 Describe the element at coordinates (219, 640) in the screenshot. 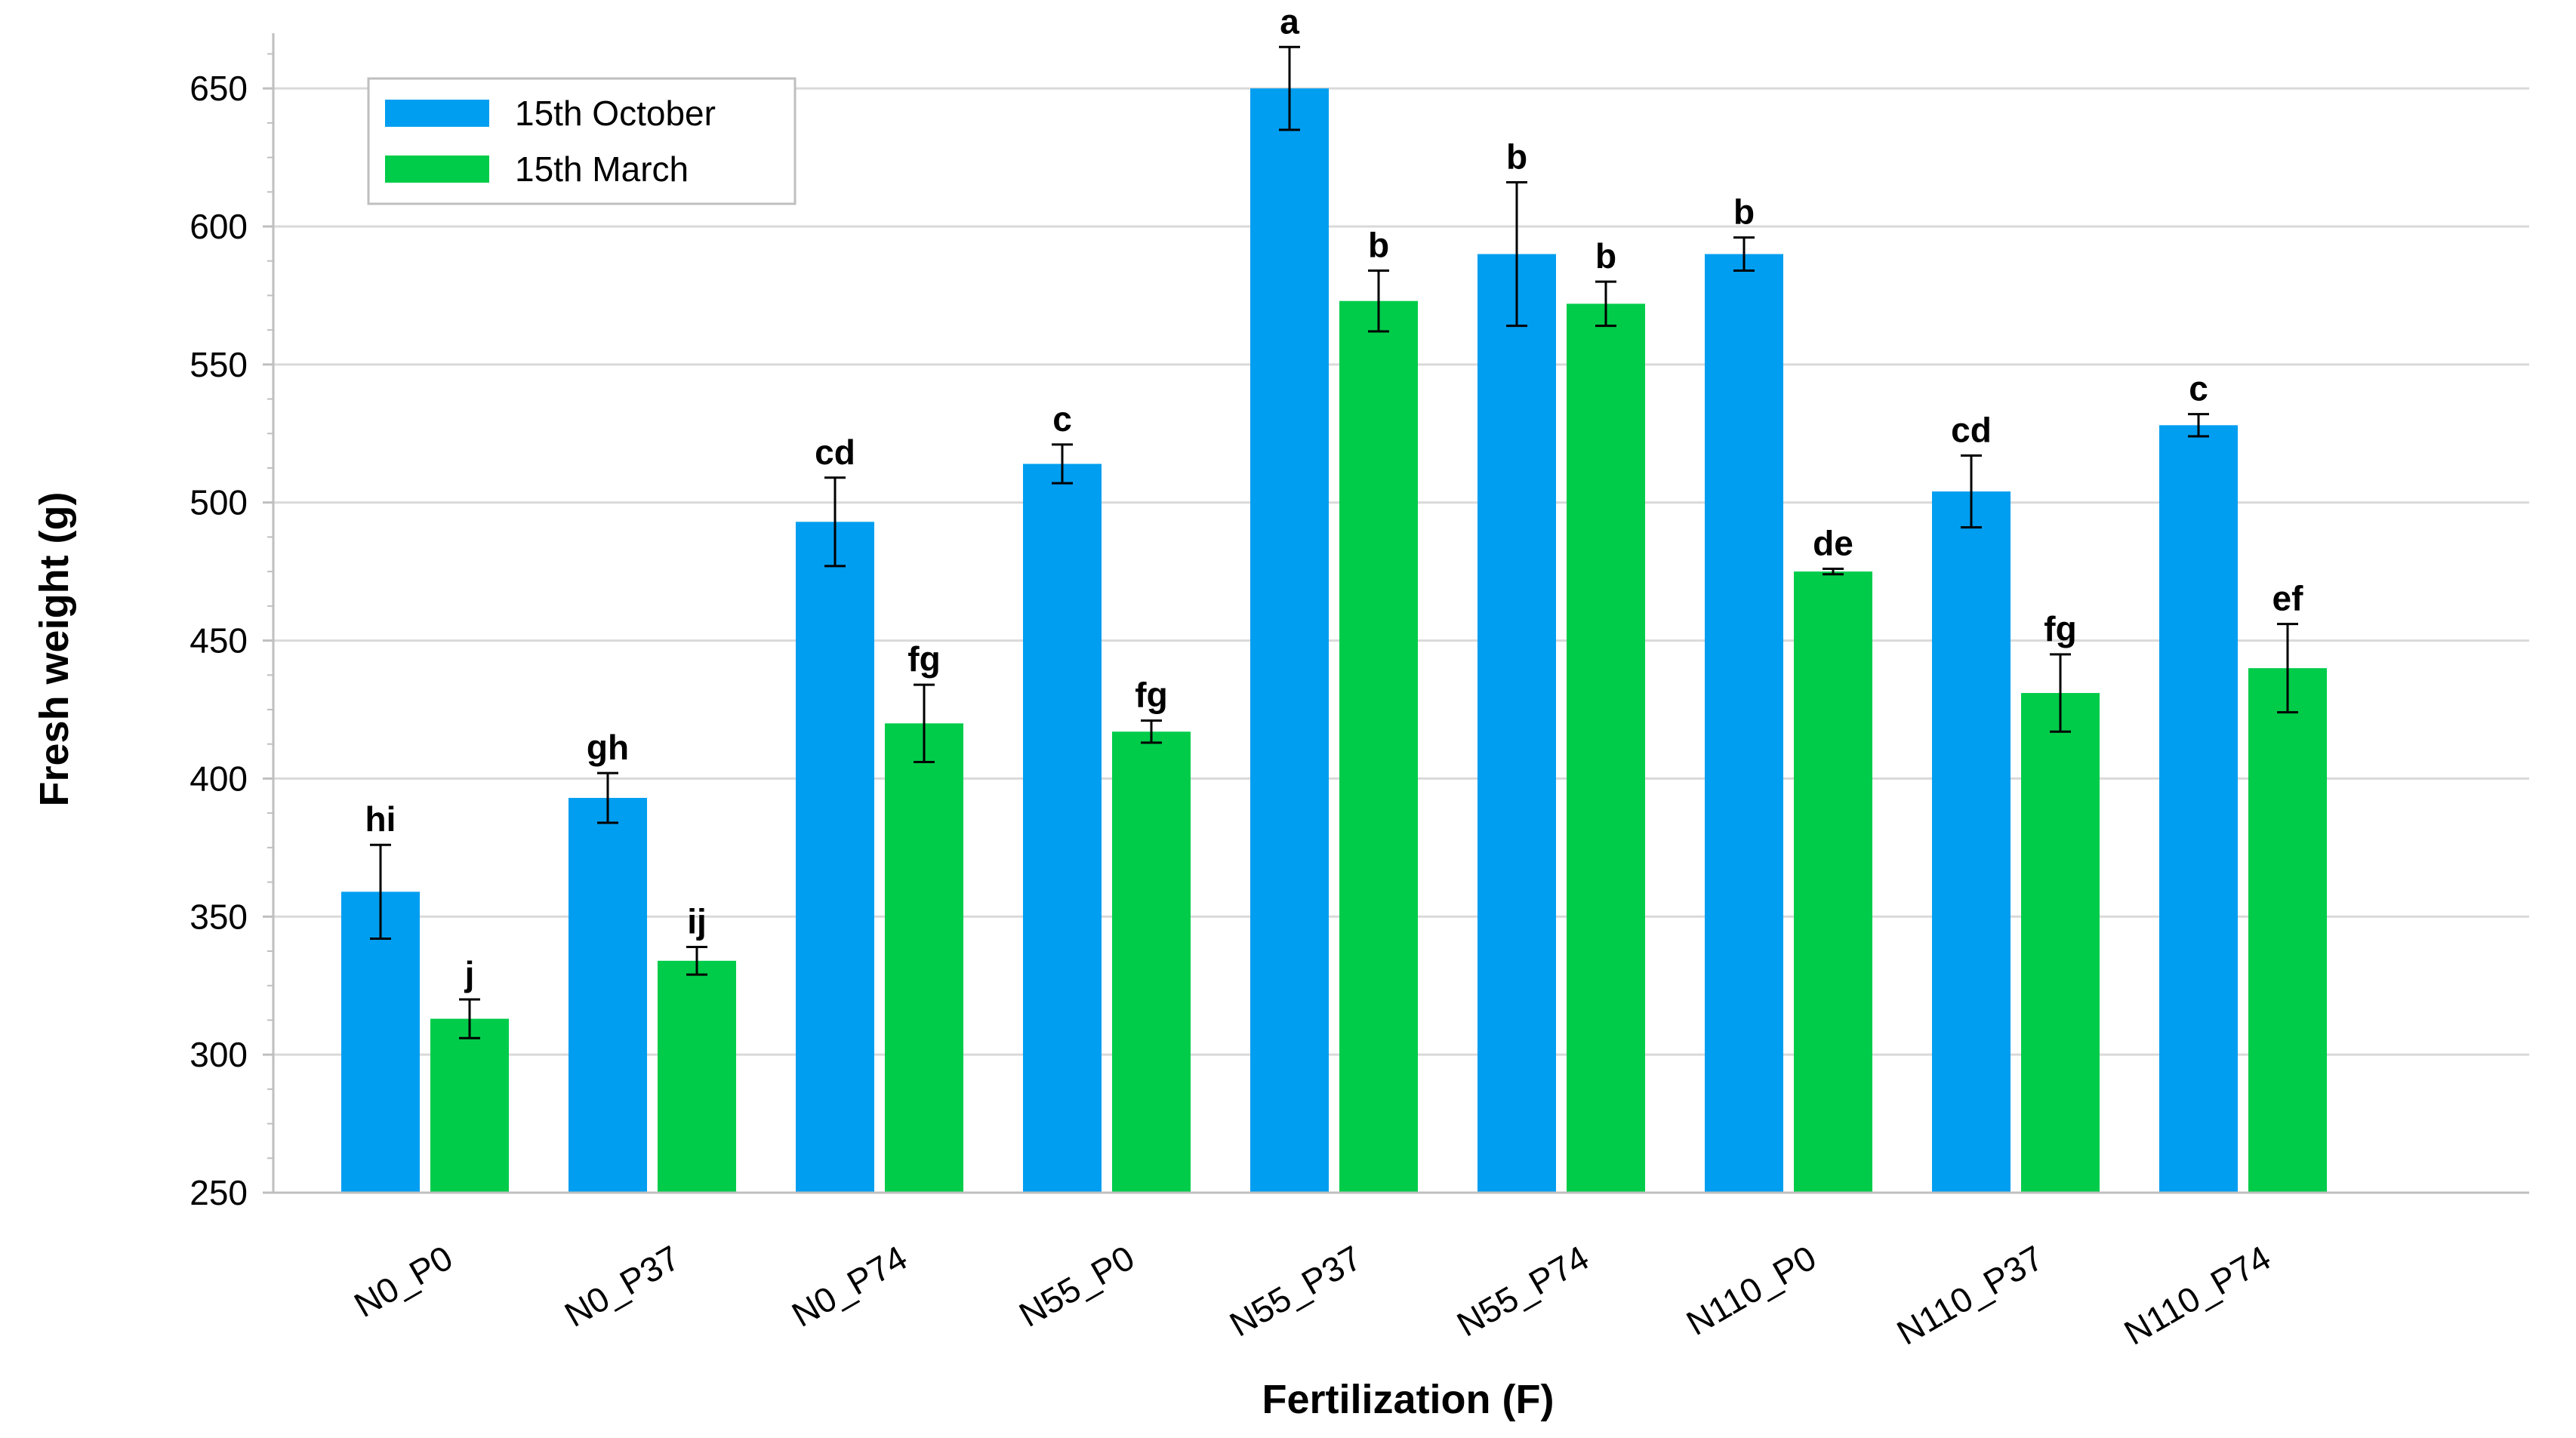

I see `y-tick-label-450: 450` at that location.